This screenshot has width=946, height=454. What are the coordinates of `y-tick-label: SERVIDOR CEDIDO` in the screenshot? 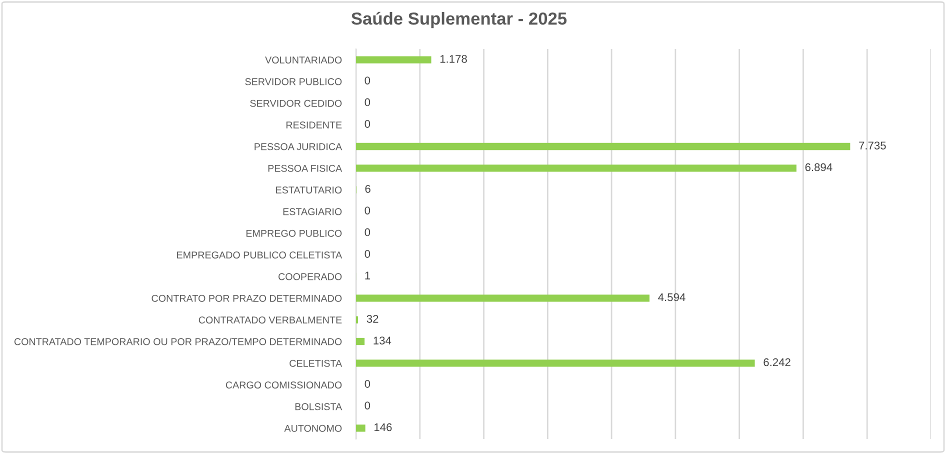 It's located at (296, 103).